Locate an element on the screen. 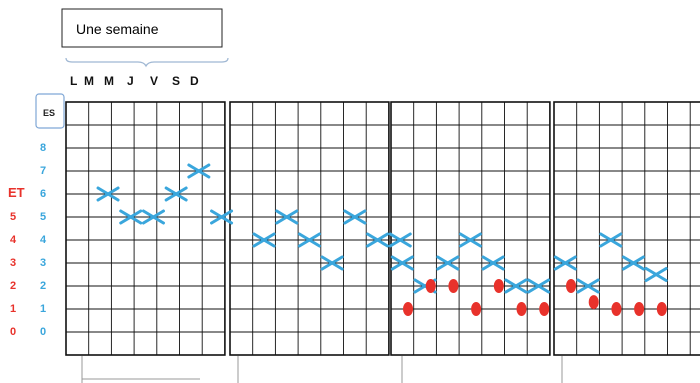 The height and width of the screenshot is (383, 700). week-grid is located at coordinates (626, 228).